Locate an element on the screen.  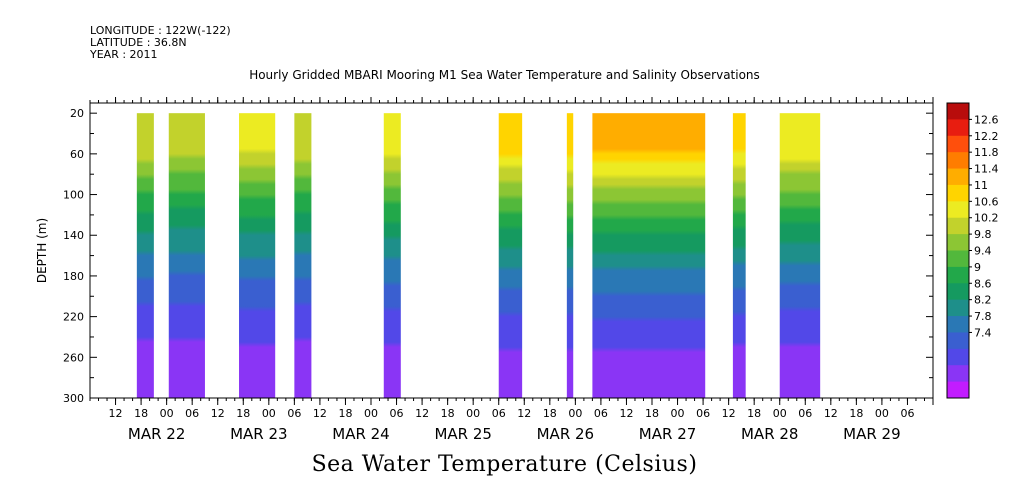
colorbar-label: 9.8 is located at coordinates (983, 234).